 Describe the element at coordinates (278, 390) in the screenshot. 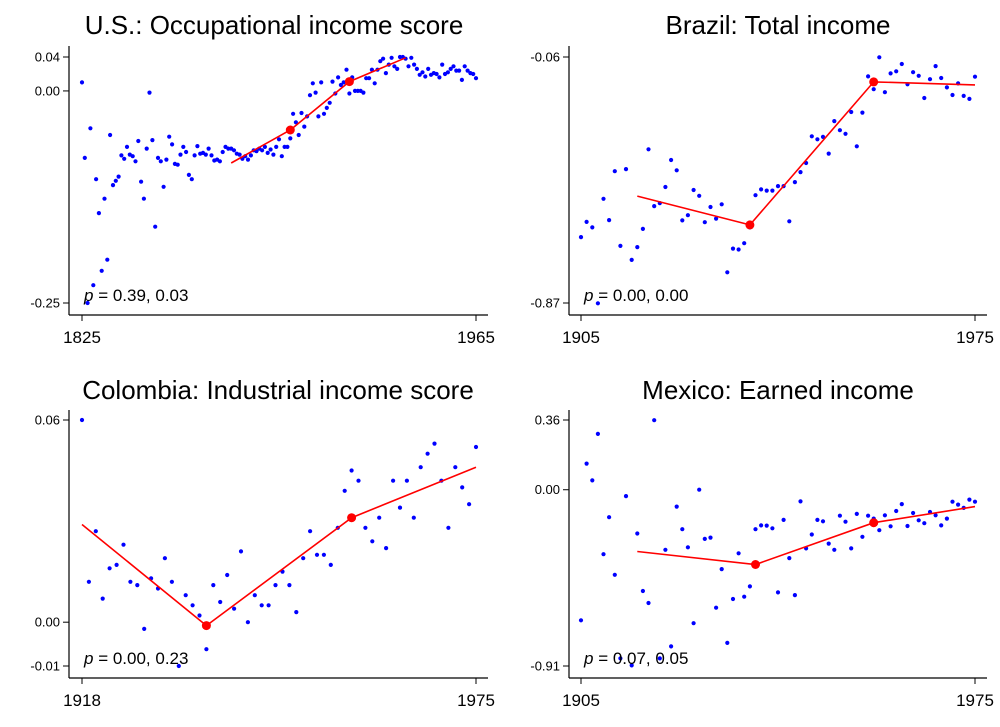

I see `panel-title: Colombia: Industrial income score` at that location.